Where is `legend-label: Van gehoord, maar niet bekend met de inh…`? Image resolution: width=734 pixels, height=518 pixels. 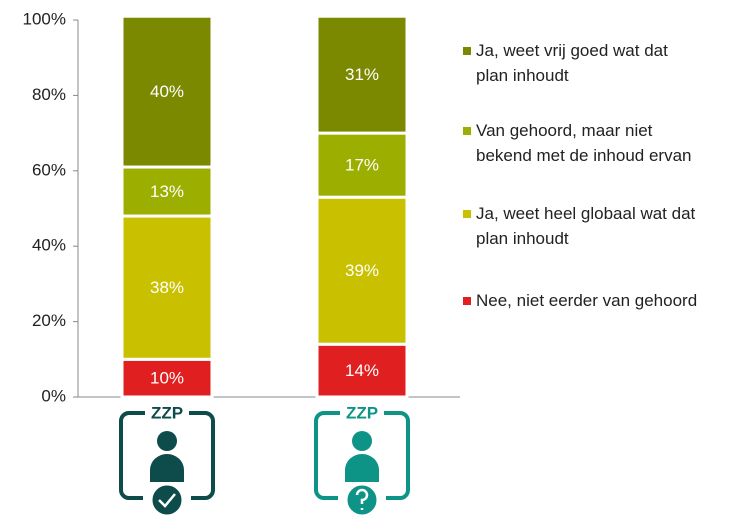 legend-label: Van gehoord, maar niet bekend met de inh… is located at coordinates (584, 143).